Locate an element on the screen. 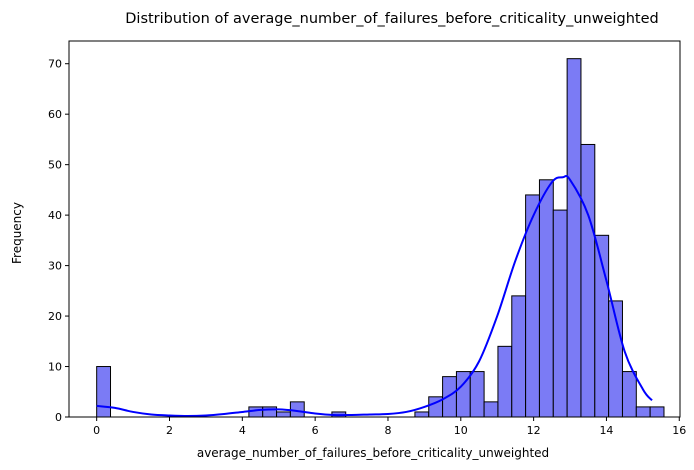  x-tick-label: 14 is located at coordinates (606, 430).